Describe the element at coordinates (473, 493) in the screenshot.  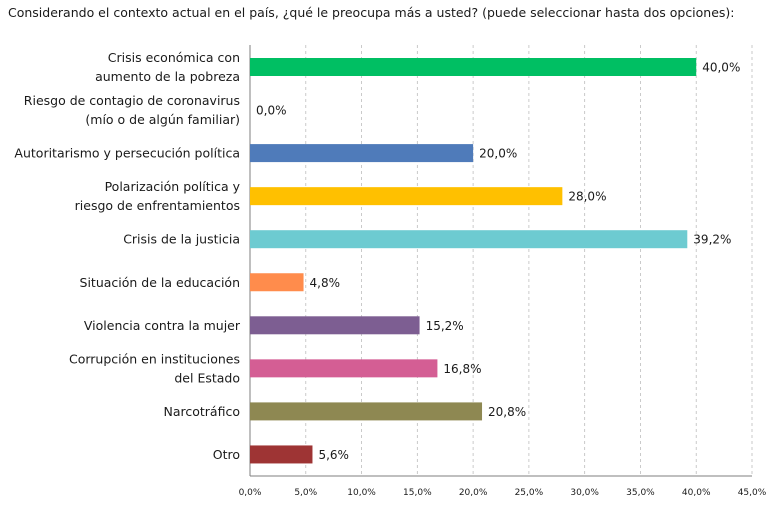
I see `x-tick-label: 20,0%` at that location.